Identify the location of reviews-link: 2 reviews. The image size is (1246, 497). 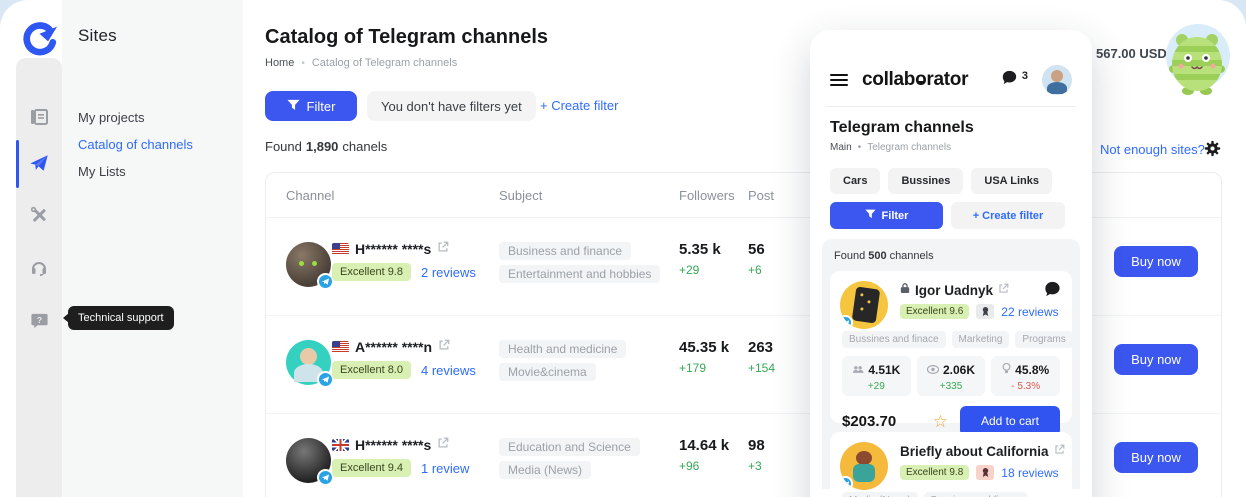
(448, 272).